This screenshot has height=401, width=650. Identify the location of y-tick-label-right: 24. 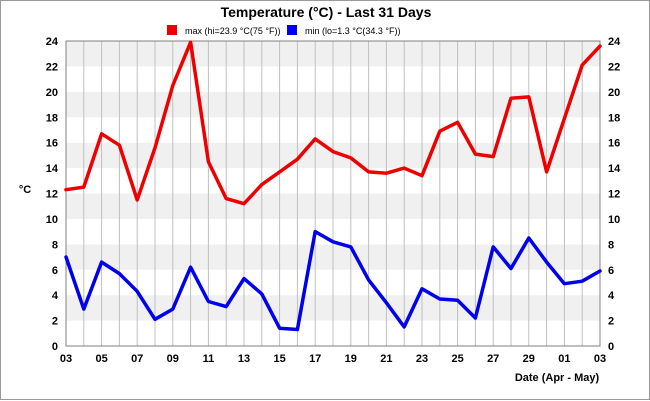
(614, 42).